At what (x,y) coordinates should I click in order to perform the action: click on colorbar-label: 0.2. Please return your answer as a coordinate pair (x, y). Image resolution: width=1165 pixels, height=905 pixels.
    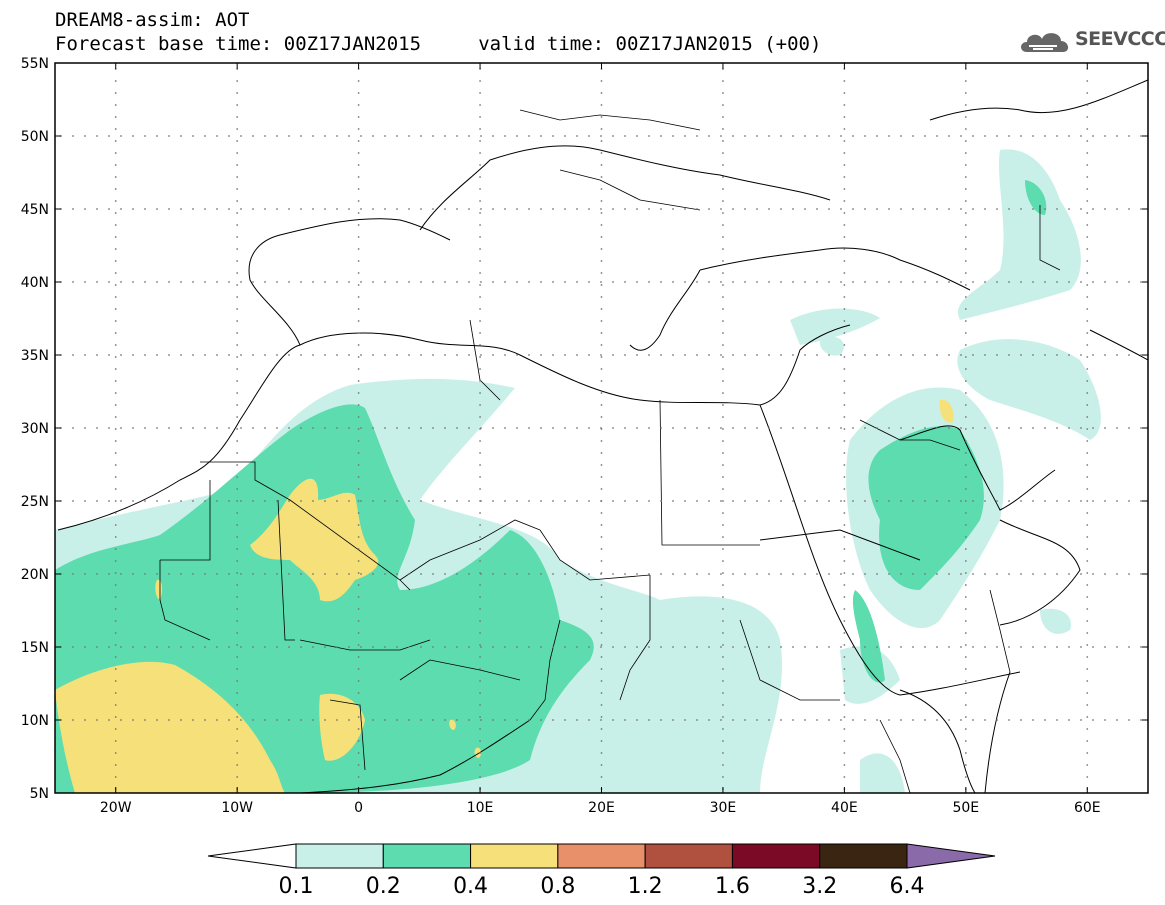
    Looking at the image, I should click on (383, 886).